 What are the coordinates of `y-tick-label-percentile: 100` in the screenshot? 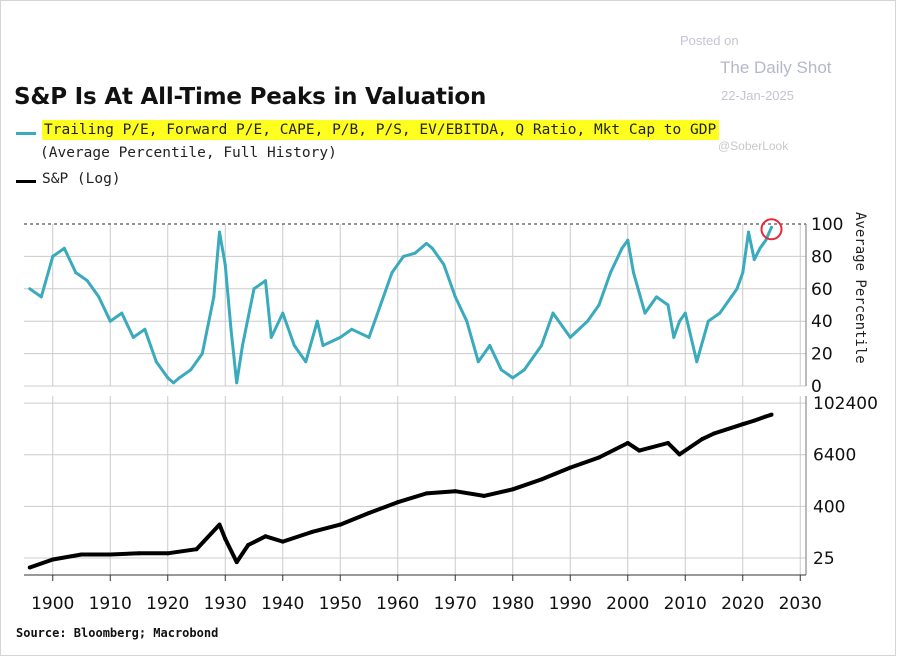 It's located at (827, 225).